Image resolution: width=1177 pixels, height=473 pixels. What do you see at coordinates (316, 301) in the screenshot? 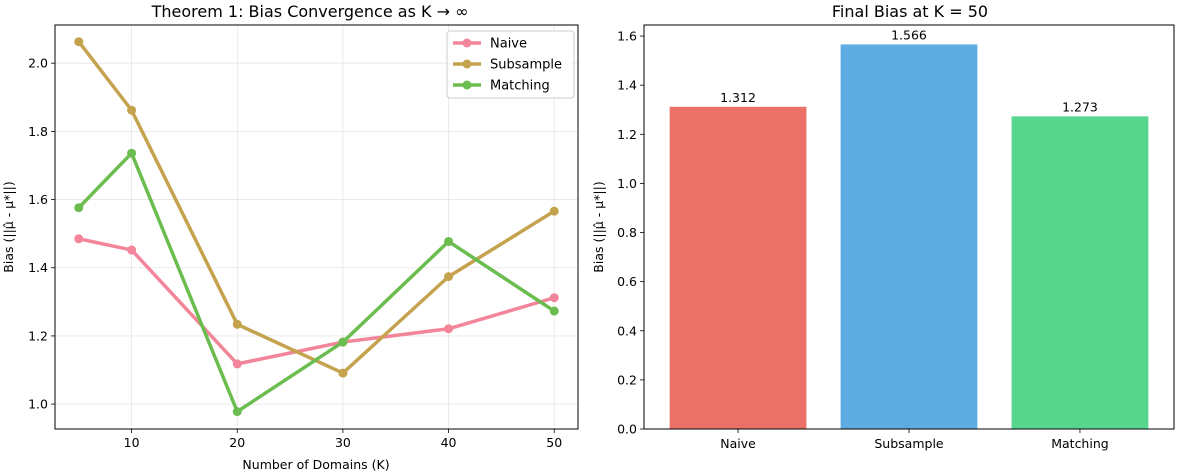
I see `series-line-naive` at bounding box center [316, 301].